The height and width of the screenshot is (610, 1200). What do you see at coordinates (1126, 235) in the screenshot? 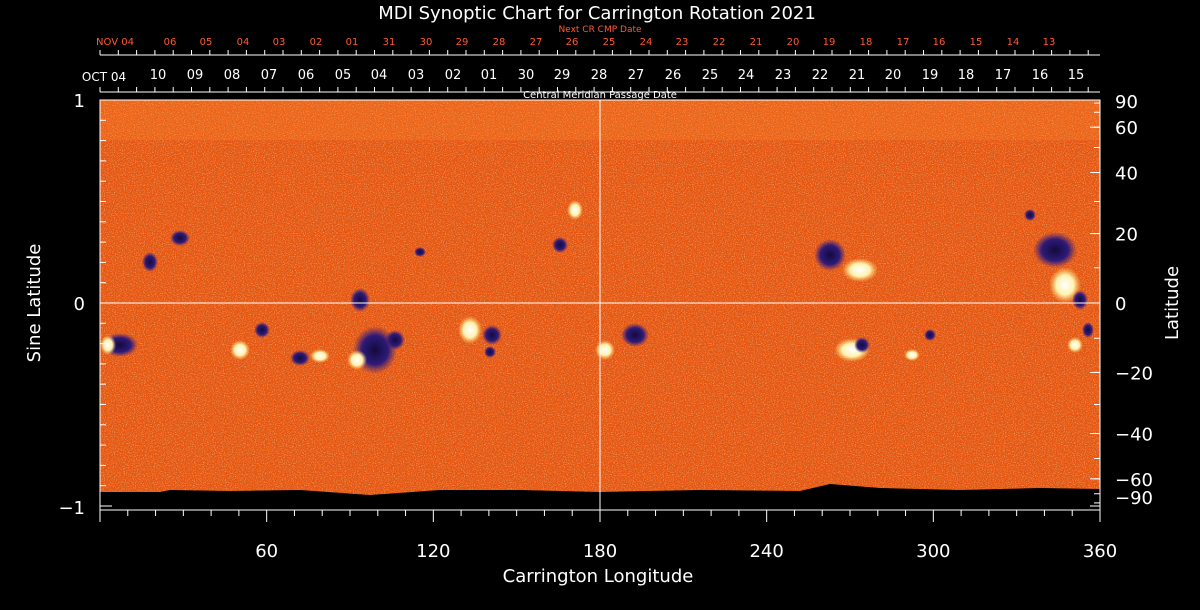
I see `right-tick-label: 20` at bounding box center [1126, 235].